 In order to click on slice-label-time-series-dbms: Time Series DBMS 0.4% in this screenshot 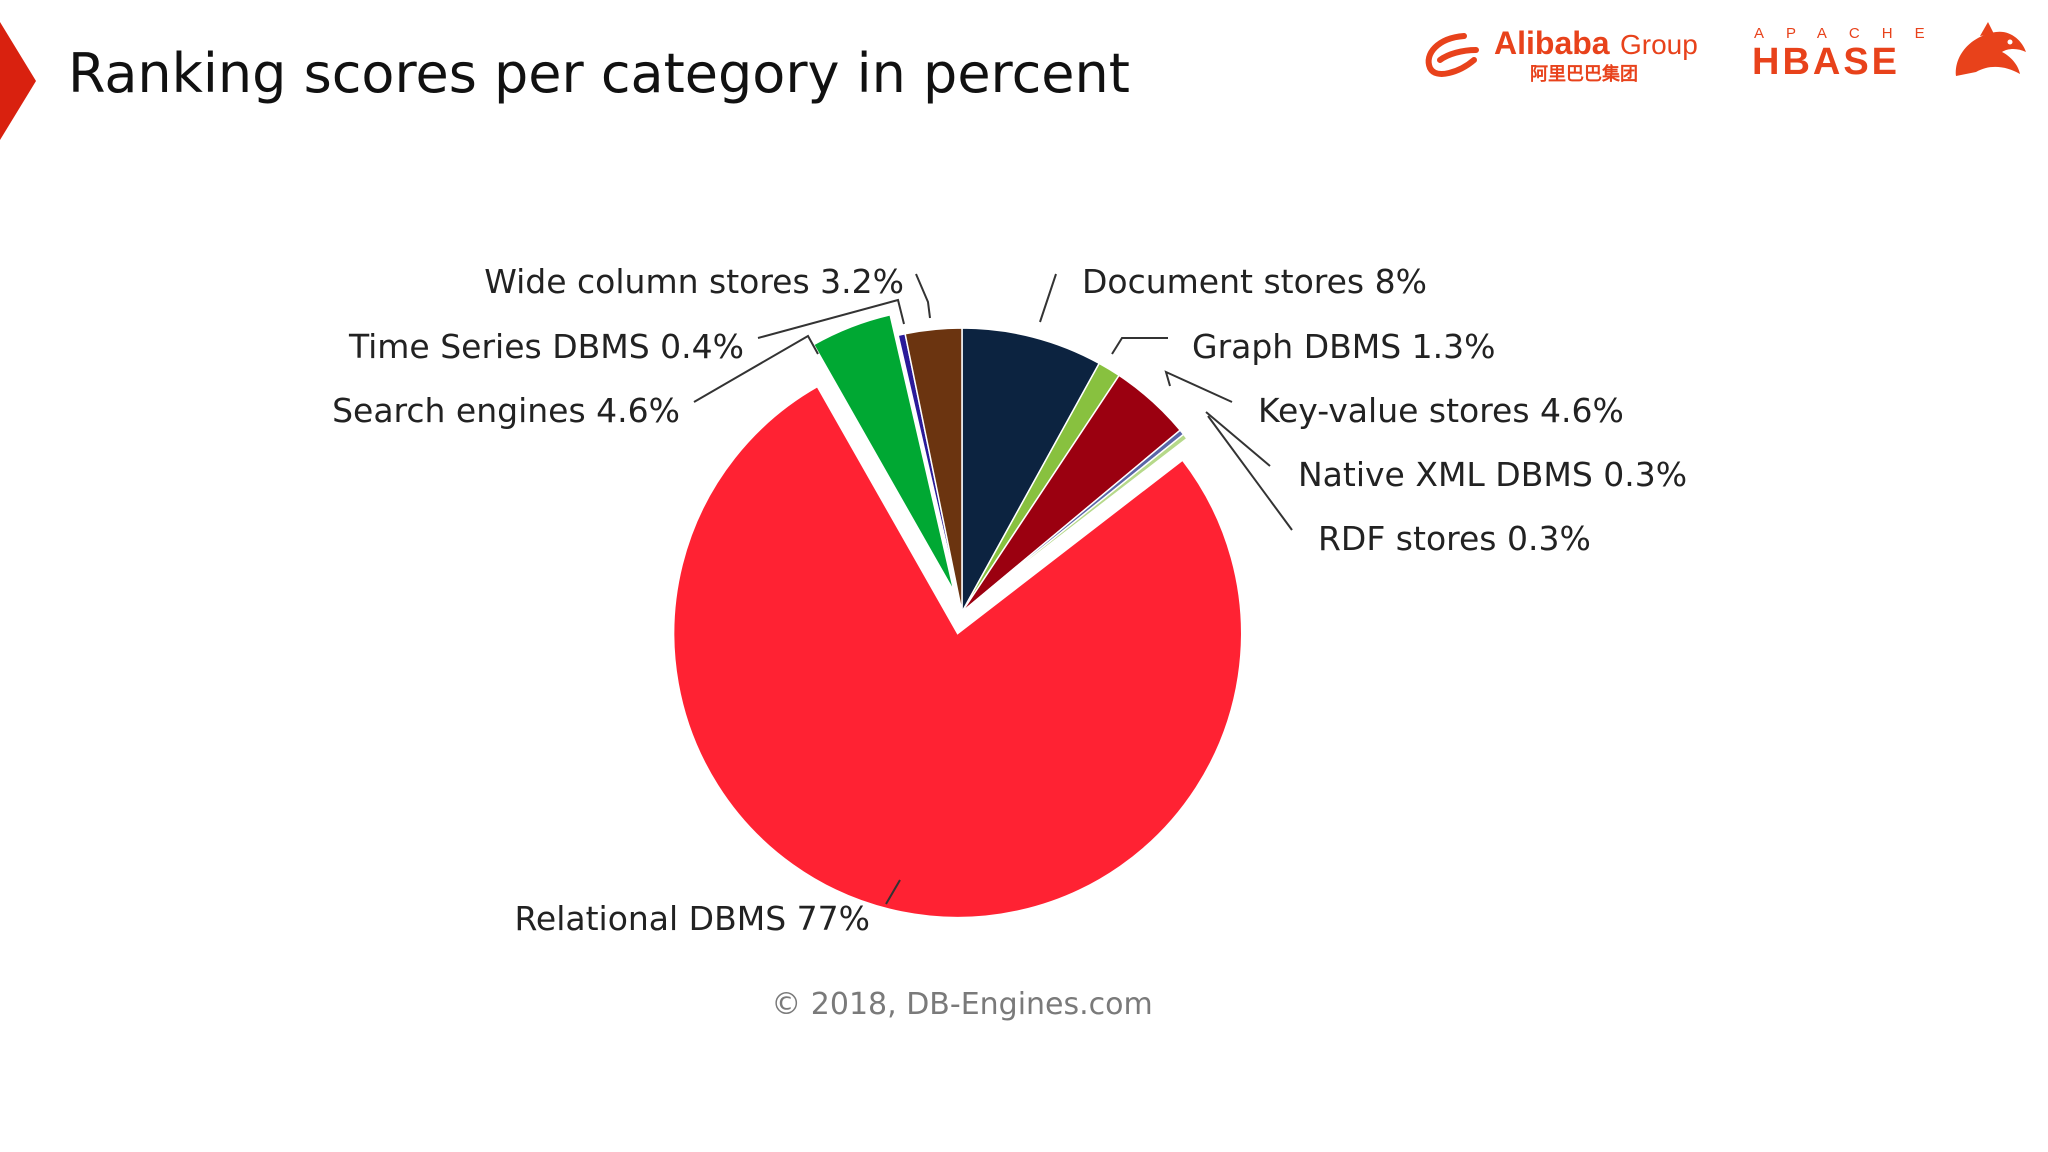, I will do `click(546, 346)`.